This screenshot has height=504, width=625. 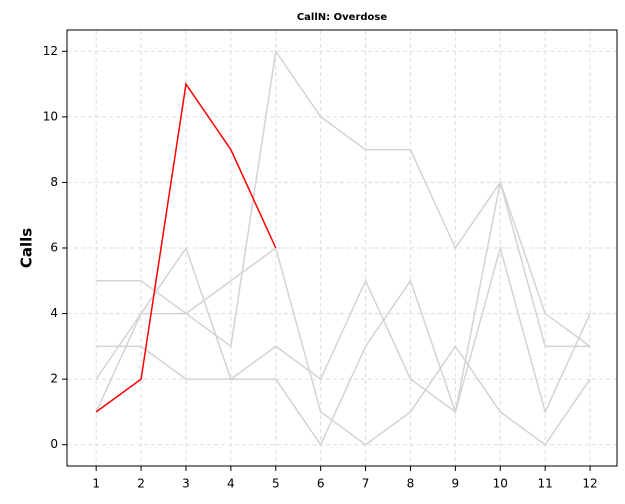 I want to click on x-tick-label: 9, so click(x=456, y=484).